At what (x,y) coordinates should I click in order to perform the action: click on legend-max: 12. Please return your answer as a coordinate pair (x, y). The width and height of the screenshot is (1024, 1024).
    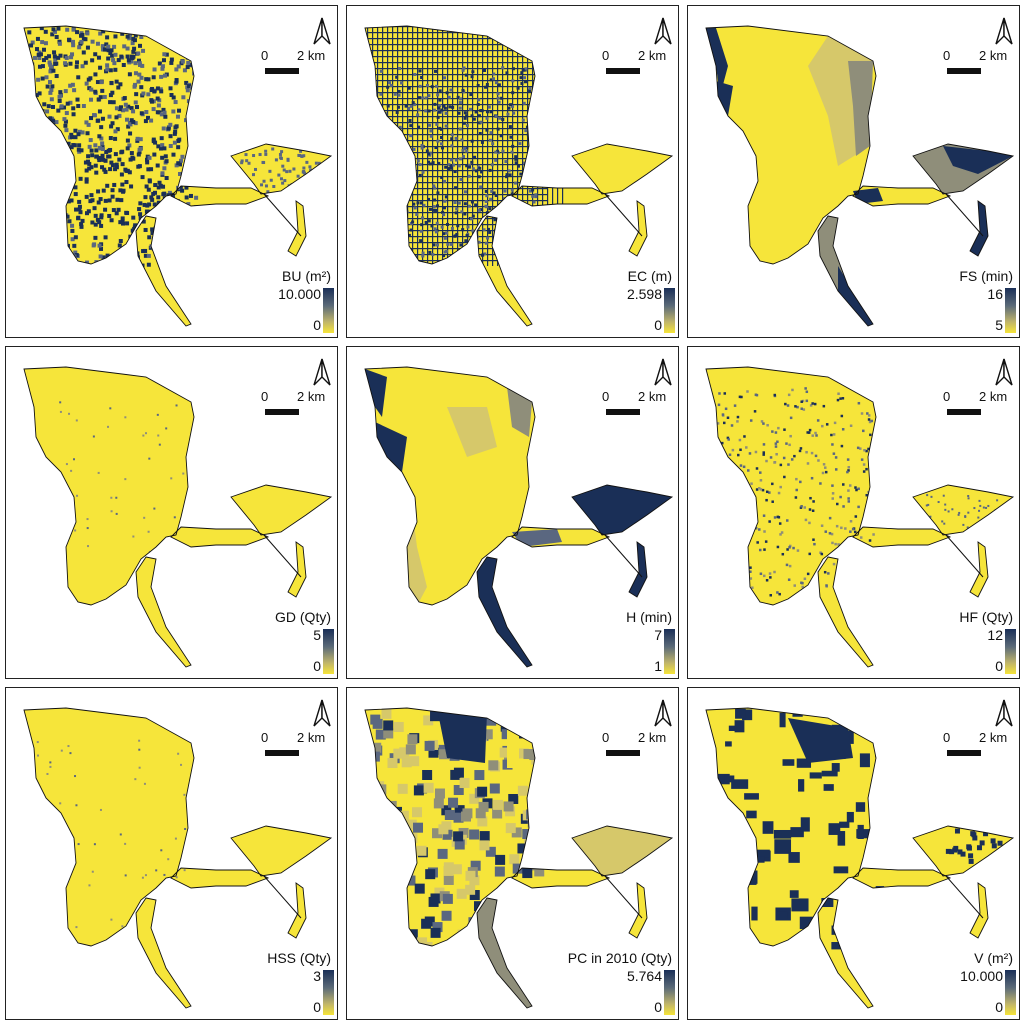
    Looking at the image, I should click on (995, 635).